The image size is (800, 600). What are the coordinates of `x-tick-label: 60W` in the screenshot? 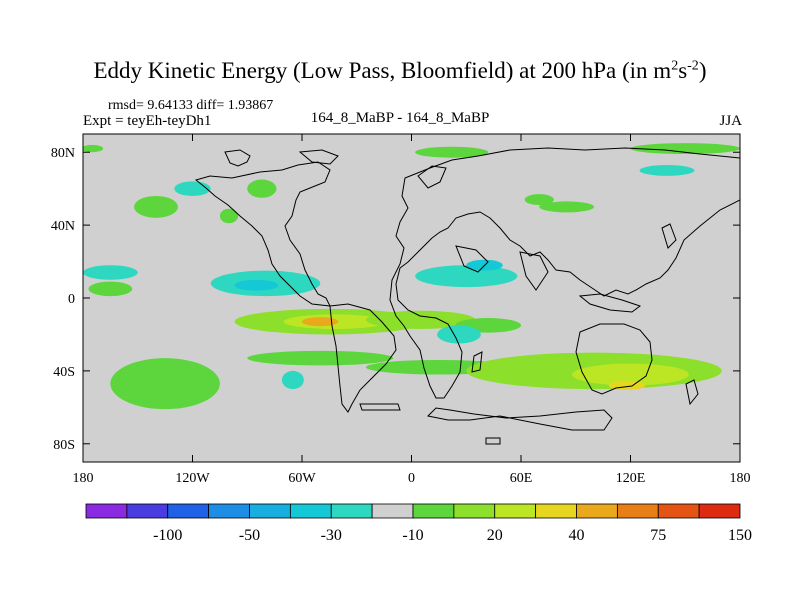 It's located at (302, 478).